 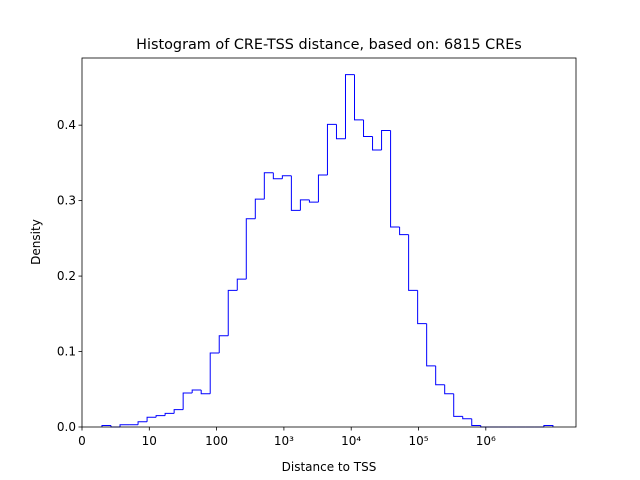 I want to click on y-tick-label: 0.1, so click(x=66, y=352).